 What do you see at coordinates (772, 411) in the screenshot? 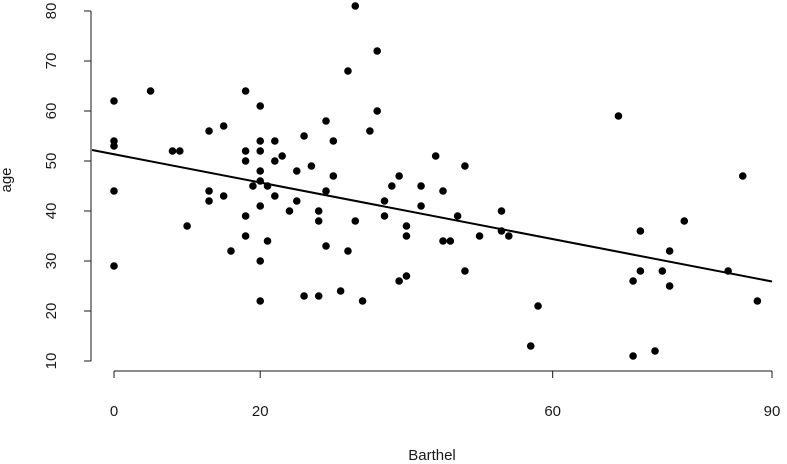
I see `x-tick-label: 90` at bounding box center [772, 411].